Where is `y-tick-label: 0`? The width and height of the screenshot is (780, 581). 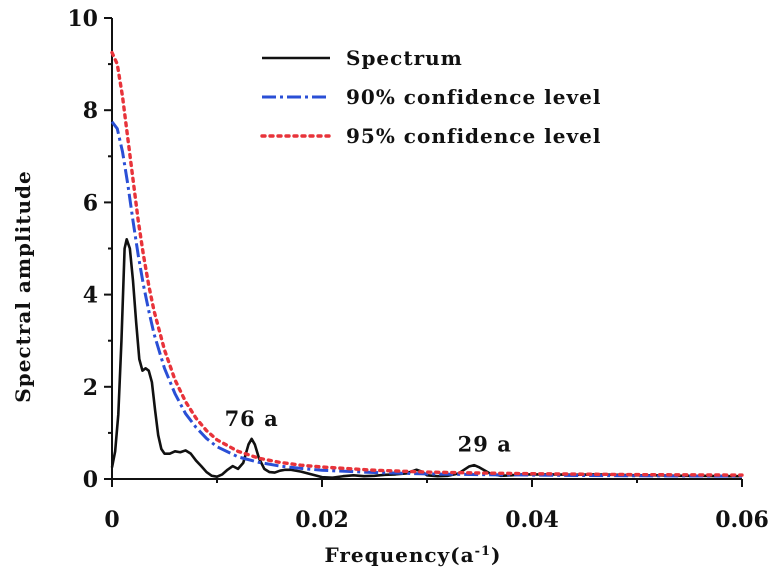 y-tick-label: 0 is located at coordinates (90, 480).